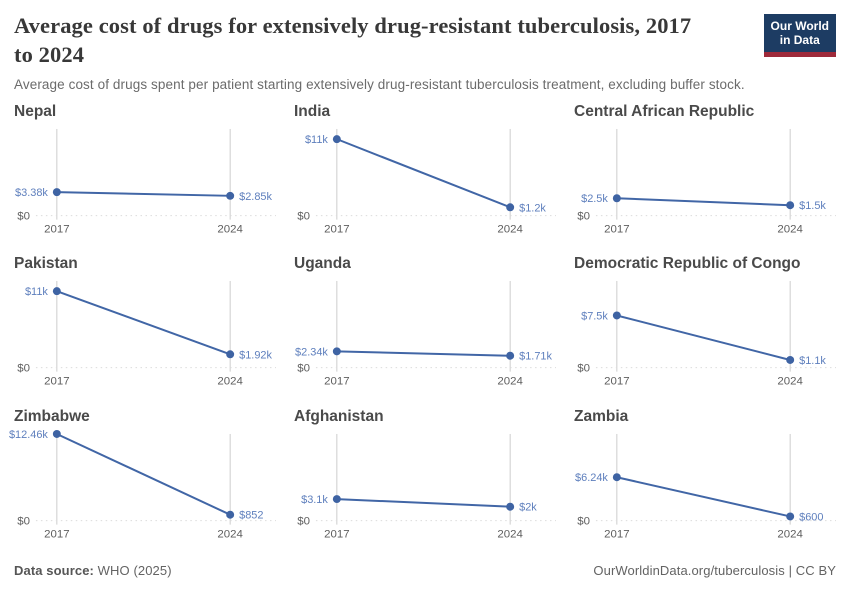 Image resolution: width=850 pixels, height=600 pixels. I want to click on value-label-2017: $3.1k, so click(314, 500).